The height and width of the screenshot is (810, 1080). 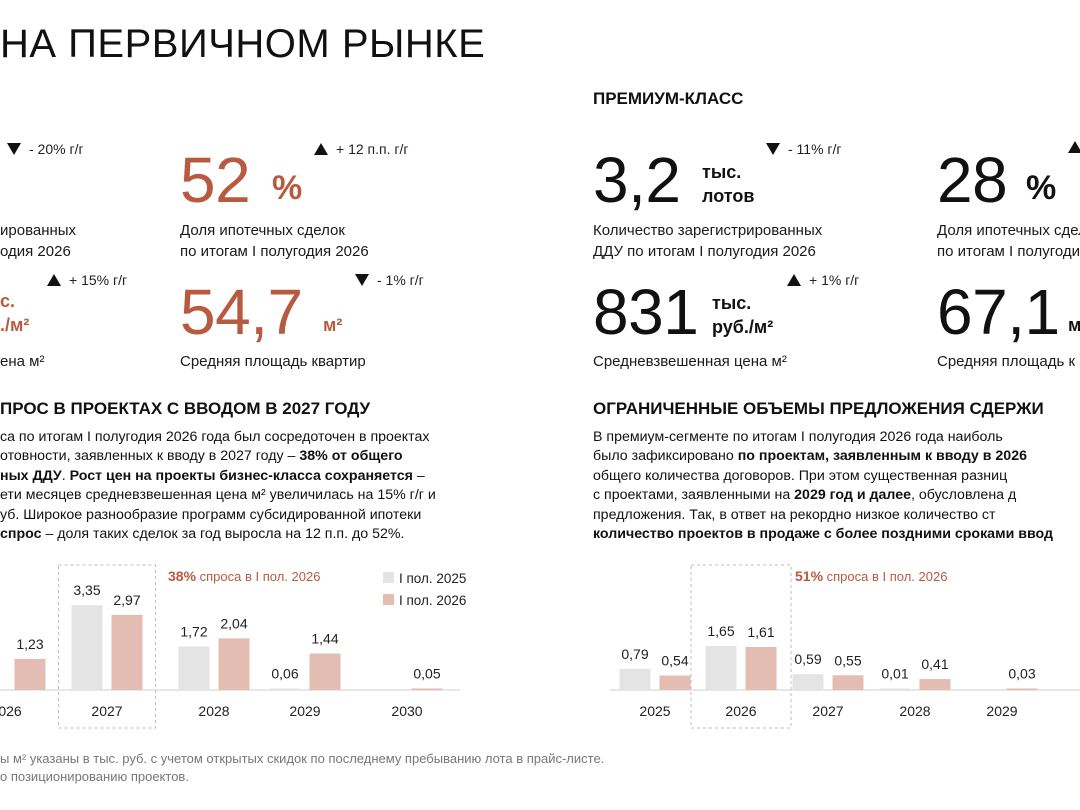 What do you see at coordinates (934, 664) in the screenshot?
I see `data-label: 0,41` at bounding box center [934, 664].